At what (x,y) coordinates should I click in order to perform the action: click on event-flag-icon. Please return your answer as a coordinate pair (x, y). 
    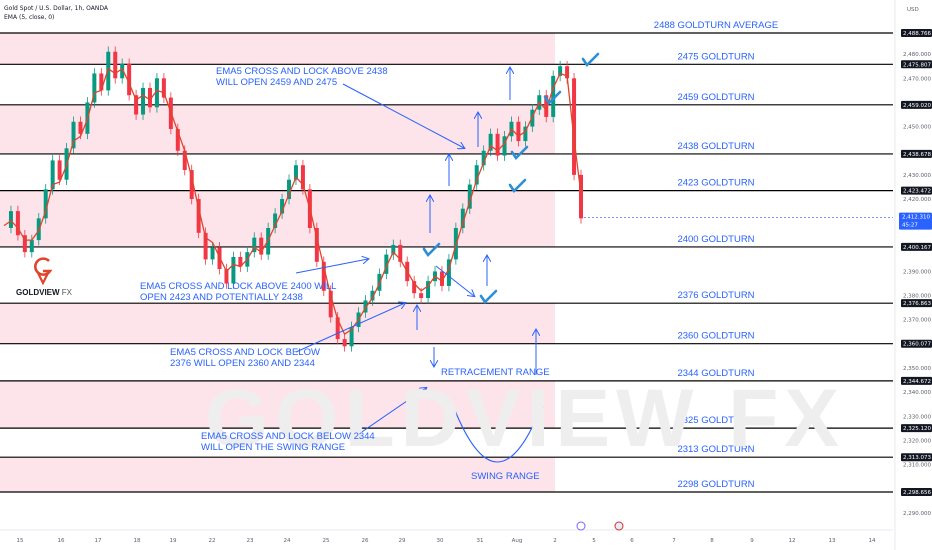
    Looking at the image, I should click on (619, 526).